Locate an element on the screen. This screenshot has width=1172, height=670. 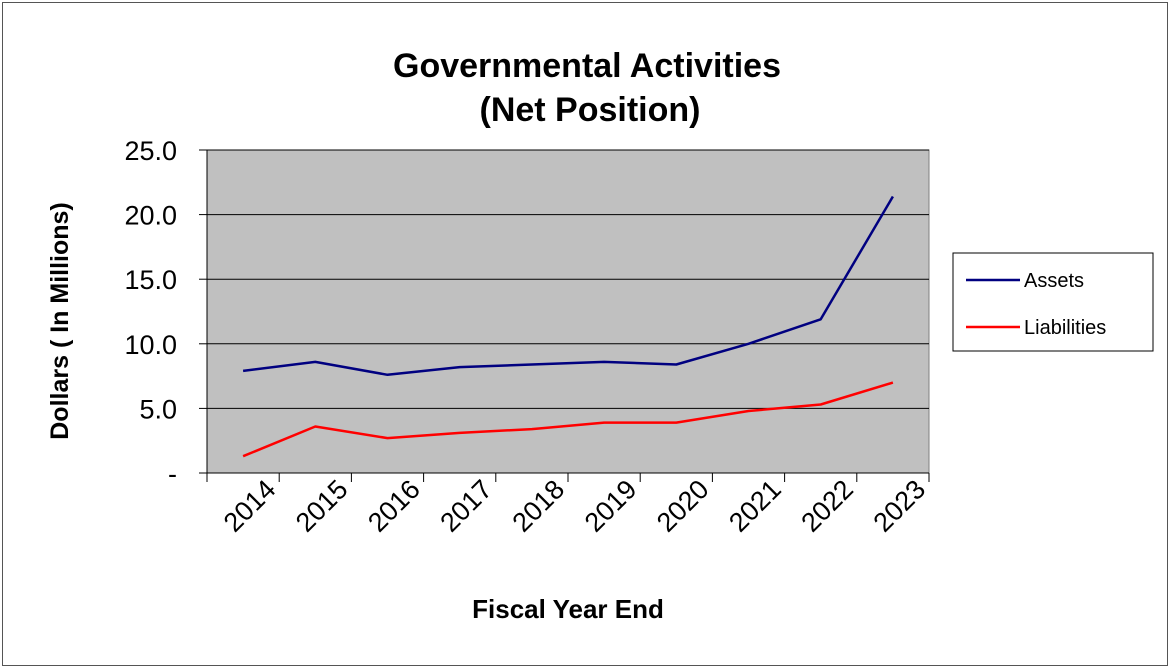
x-tick-labels: 2014 2015 2016 2017 2018 2019 2020 2021 2022 2023 is located at coordinates (574, 506).